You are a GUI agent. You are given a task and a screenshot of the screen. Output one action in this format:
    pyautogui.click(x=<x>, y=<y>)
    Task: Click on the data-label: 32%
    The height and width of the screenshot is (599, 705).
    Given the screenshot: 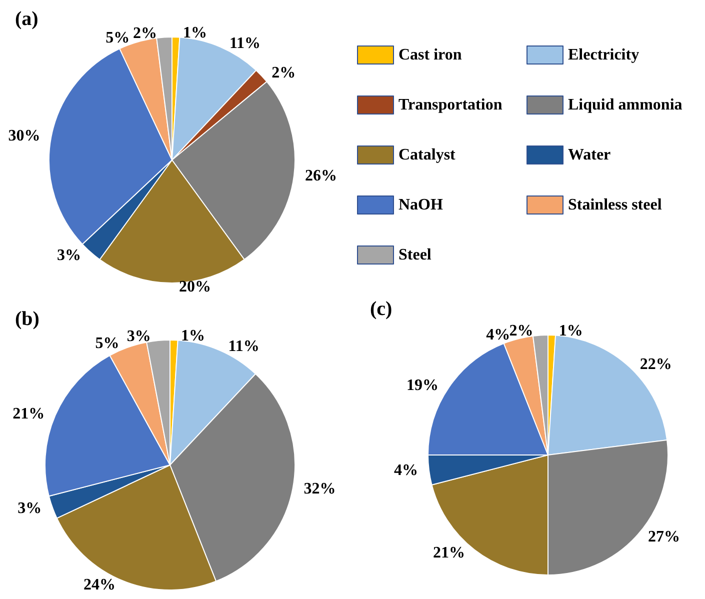 What is the action you would take?
    pyautogui.click(x=320, y=489)
    